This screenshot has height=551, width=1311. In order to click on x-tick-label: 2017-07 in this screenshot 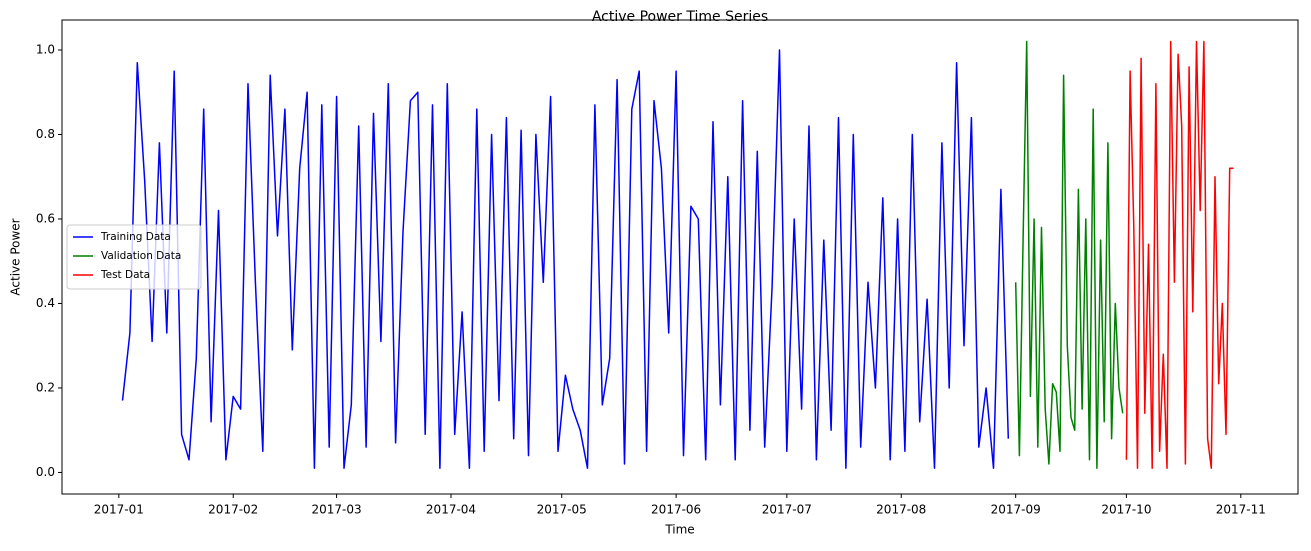, I will do `click(787, 510)`.